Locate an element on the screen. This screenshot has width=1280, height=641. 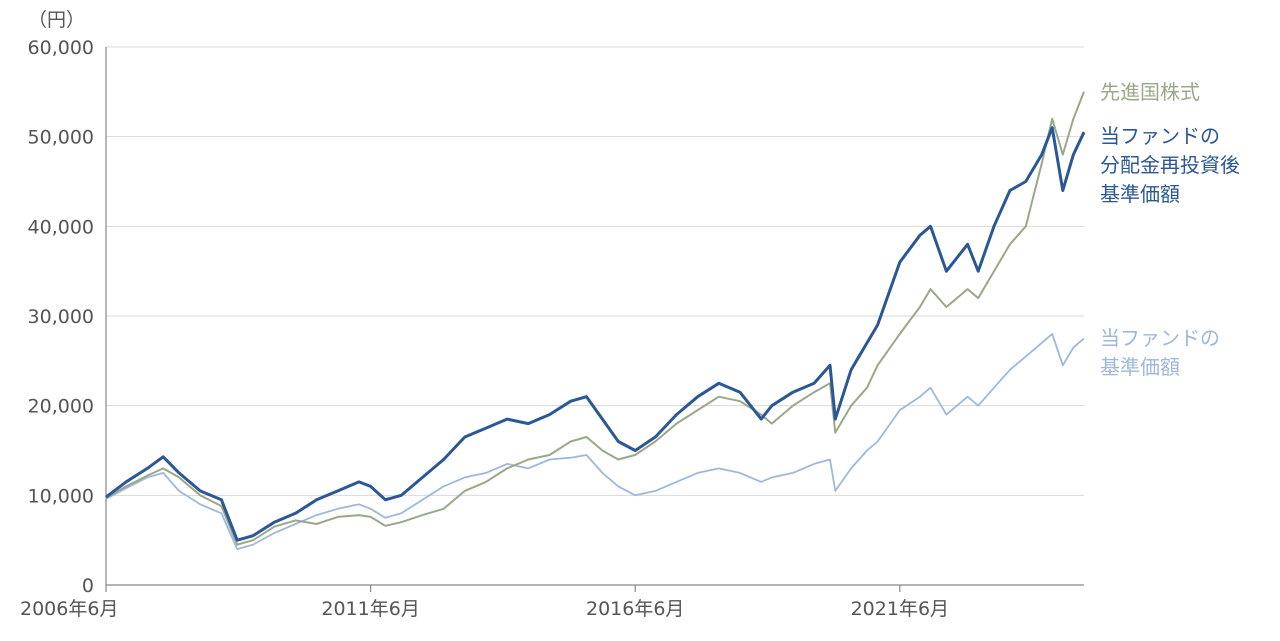
legend-label-line: 分配金再投資後 is located at coordinates (1170, 165).